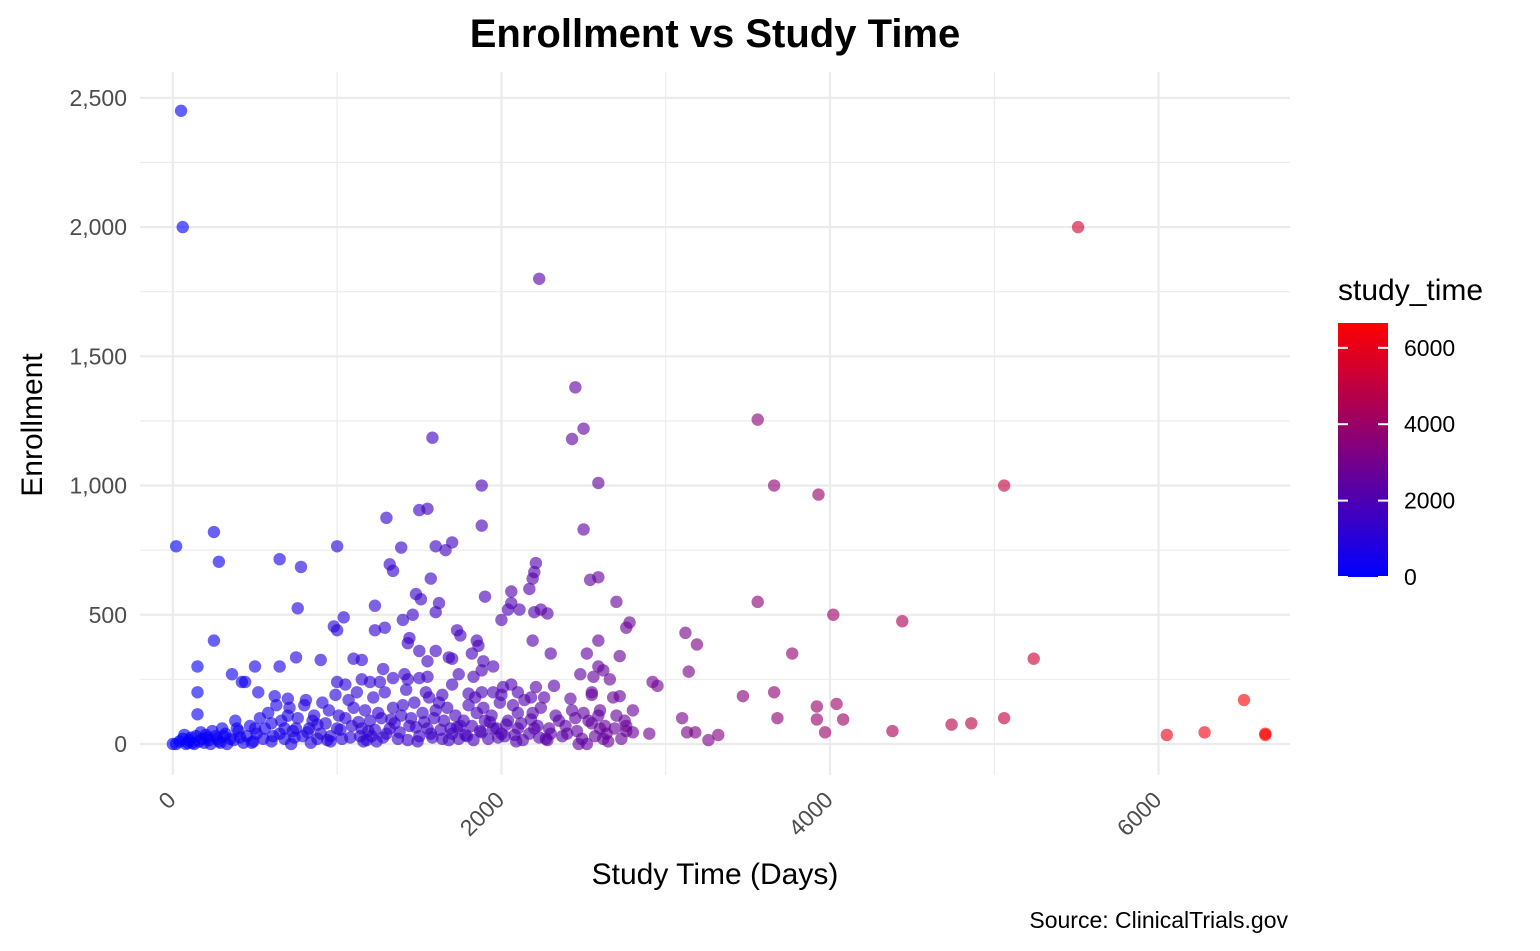 The image size is (1540, 951). Describe the element at coordinates (1410, 577) in the screenshot. I see `legend-tick-label: 0` at that location.